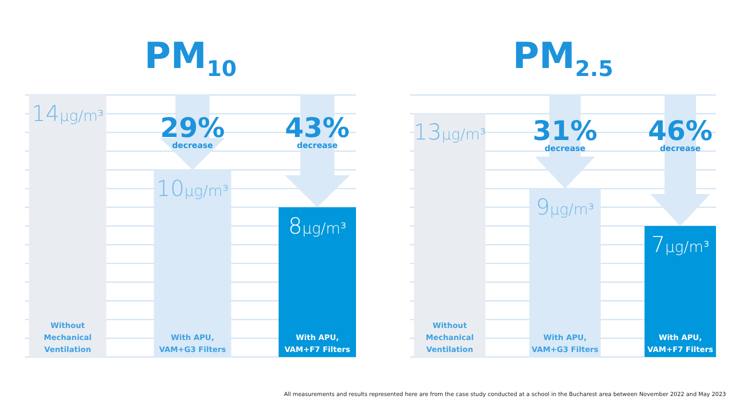  What do you see at coordinates (565, 134) in the screenshot?
I see `annotation: 31% decrease` at bounding box center [565, 134].